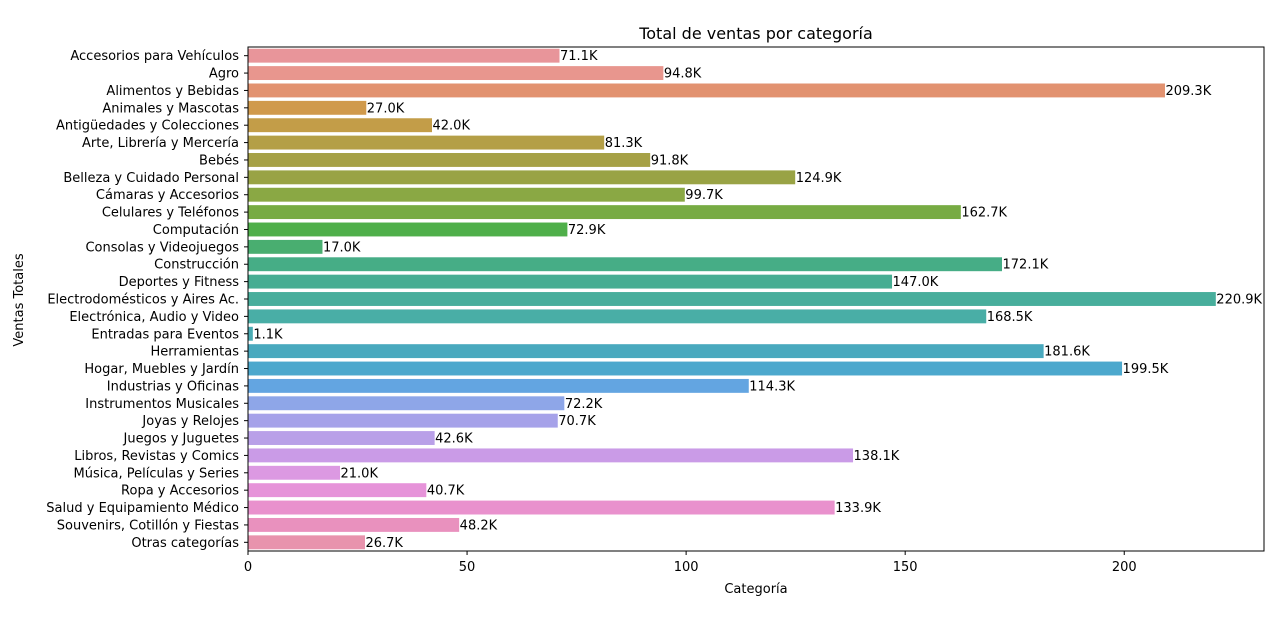 This screenshot has width=1280, height=620. Describe the element at coordinates (224, 74) in the screenshot. I see `y-tick-label: Agro` at that location.